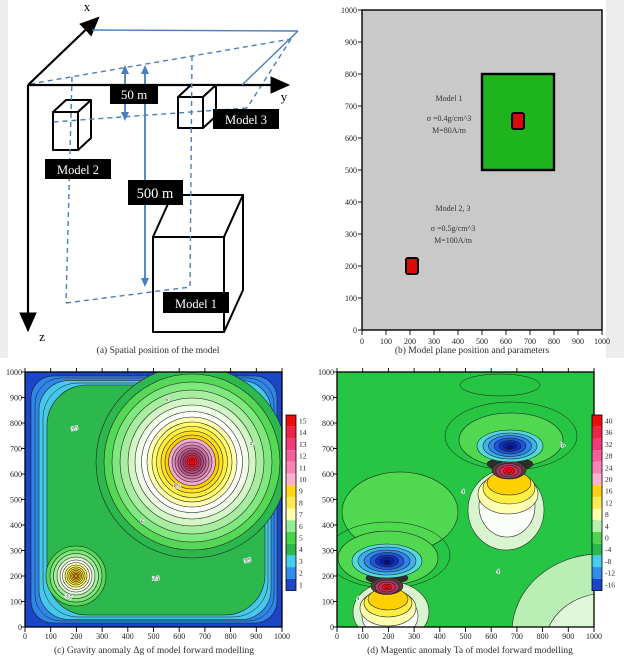 This screenshot has width=624, height=660. Describe the element at coordinates (63, 51) in the screenshot. I see `x-axis` at that location.